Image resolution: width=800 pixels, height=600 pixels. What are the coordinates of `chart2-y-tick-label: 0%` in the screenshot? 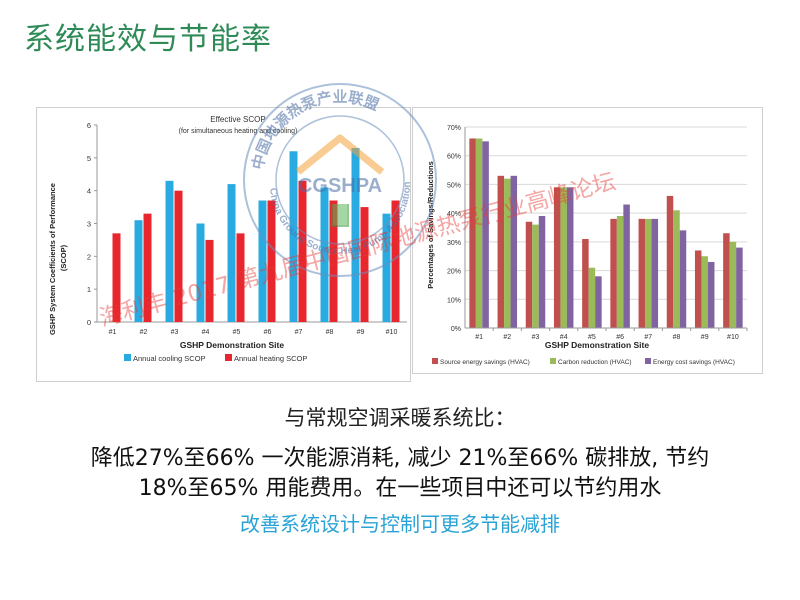 It's located at (456, 329).